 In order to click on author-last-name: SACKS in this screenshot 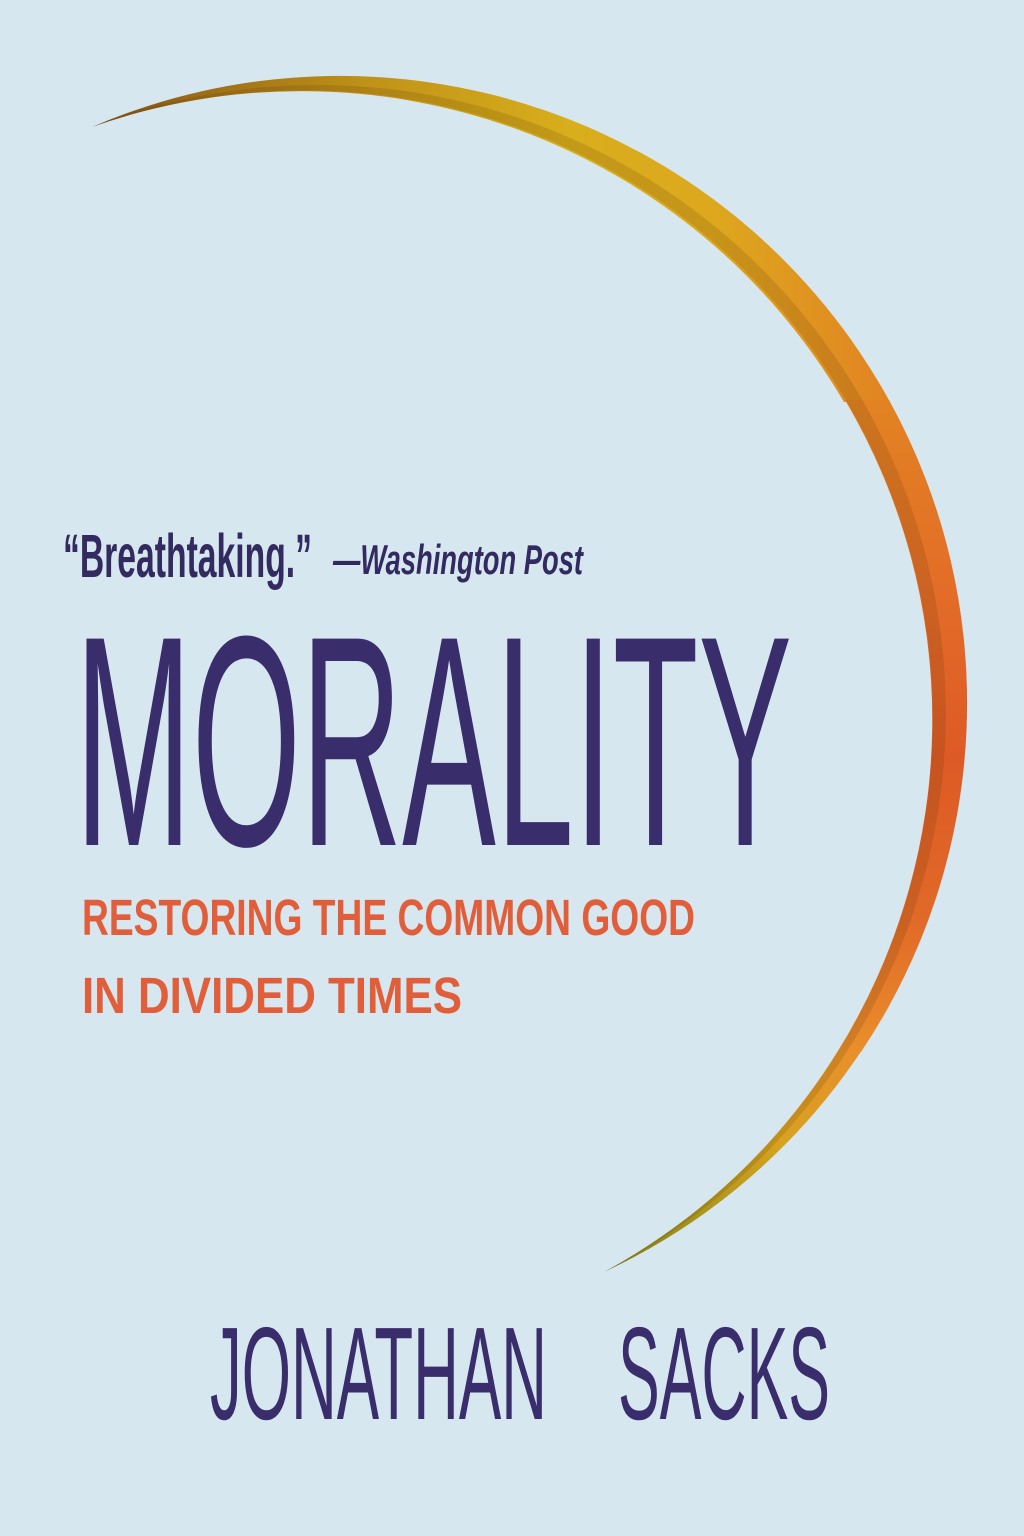, I will do `click(724, 1373)`.